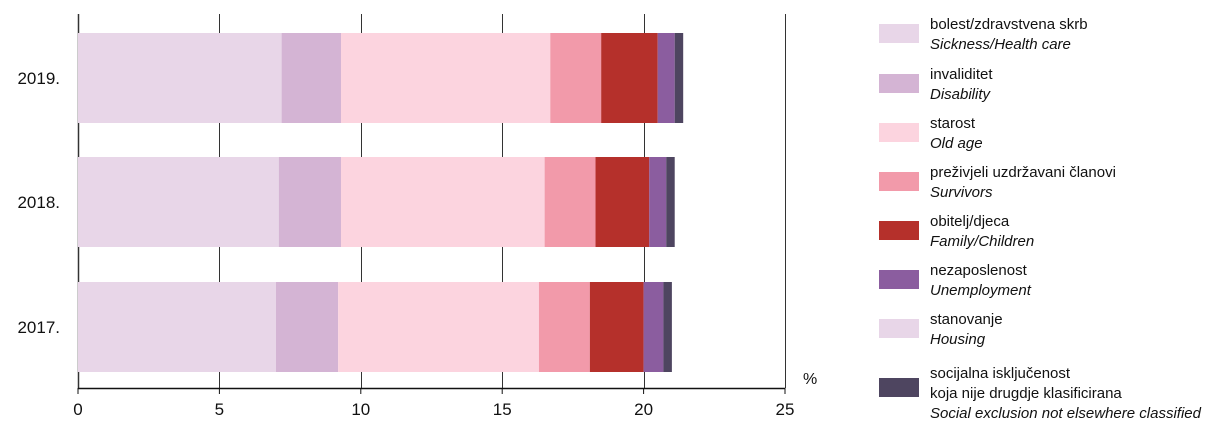 Image resolution: width=1214 pixels, height=424 pixels. I want to click on category-label: 2018., so click(38, 202).